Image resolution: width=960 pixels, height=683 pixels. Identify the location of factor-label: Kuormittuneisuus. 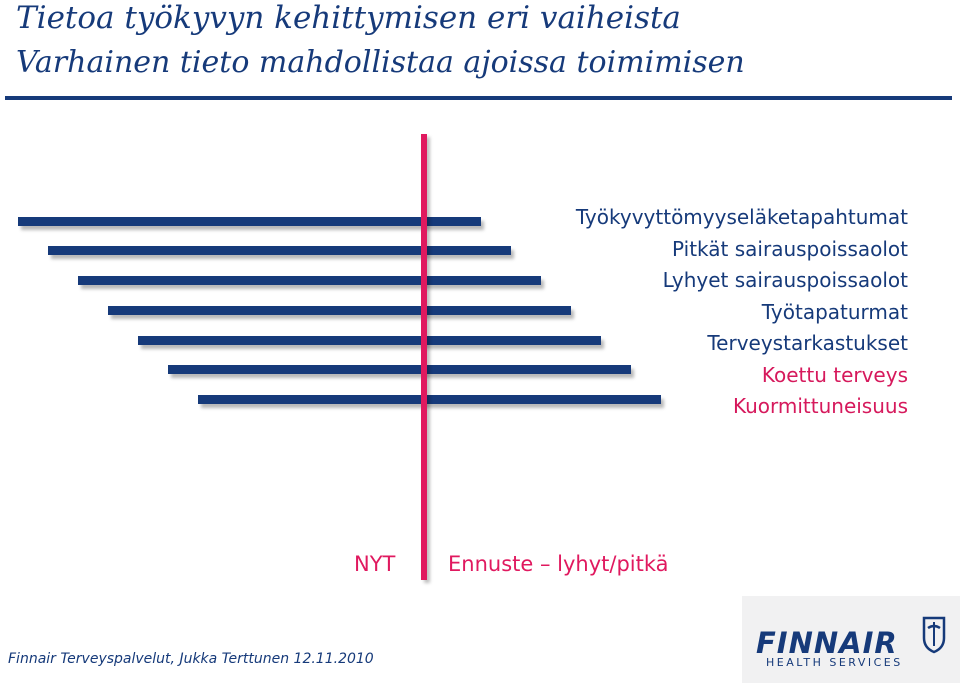
(820, 406).